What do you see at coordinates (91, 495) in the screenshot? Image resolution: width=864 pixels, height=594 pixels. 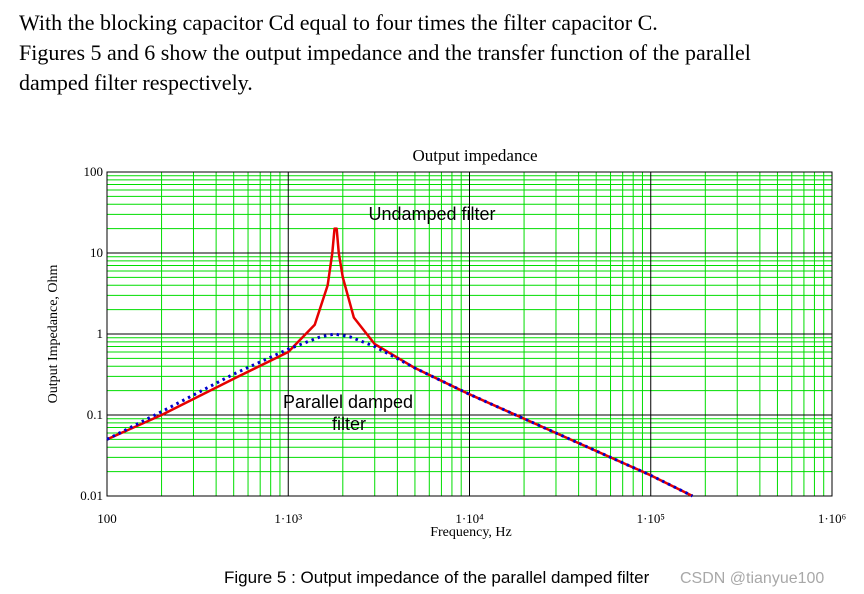 I see `y-tick-label: 0.01` at bounding box center [91, 495].